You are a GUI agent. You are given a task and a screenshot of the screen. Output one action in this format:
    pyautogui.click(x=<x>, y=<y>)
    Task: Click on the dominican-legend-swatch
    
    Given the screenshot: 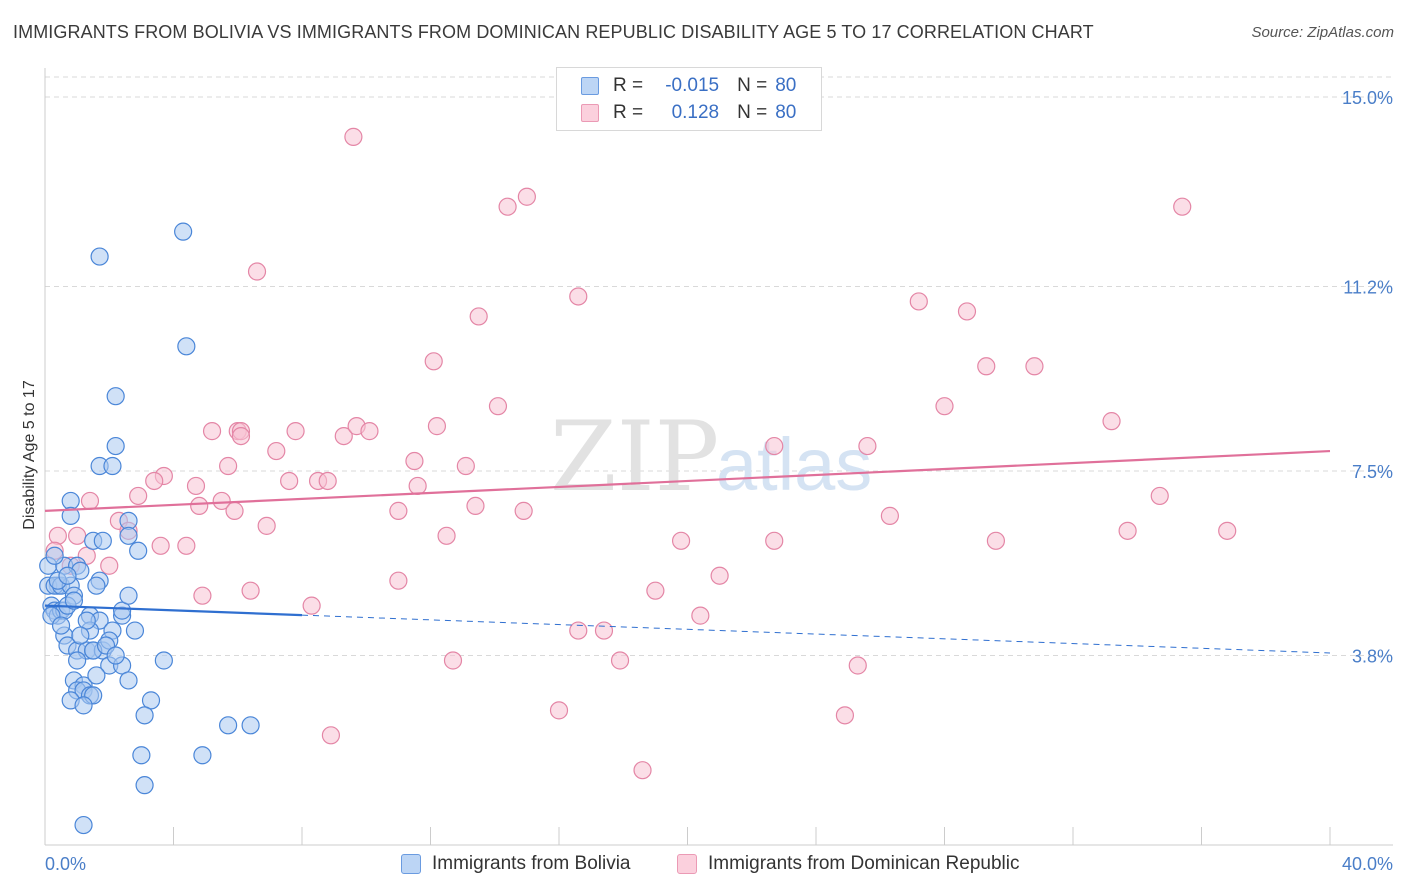 What is the action you would take?
    pyautogui.click(x=687, y=864)
    